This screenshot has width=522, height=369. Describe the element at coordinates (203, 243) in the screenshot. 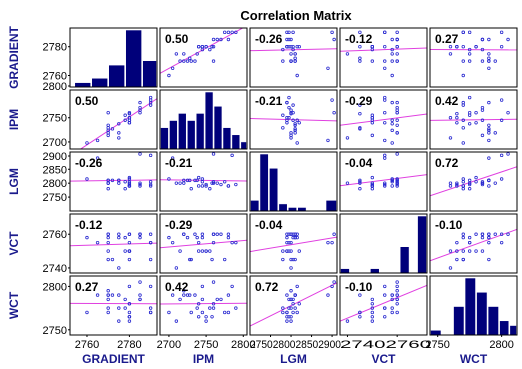

I see `panel-vct-ipm: -0.29` at that location.